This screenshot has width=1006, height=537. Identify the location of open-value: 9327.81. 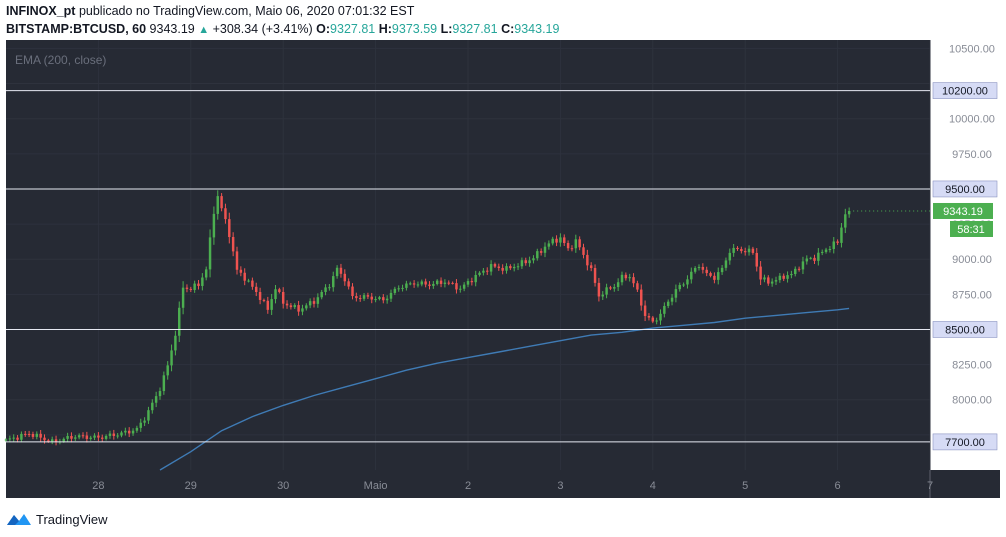
(353, 29).